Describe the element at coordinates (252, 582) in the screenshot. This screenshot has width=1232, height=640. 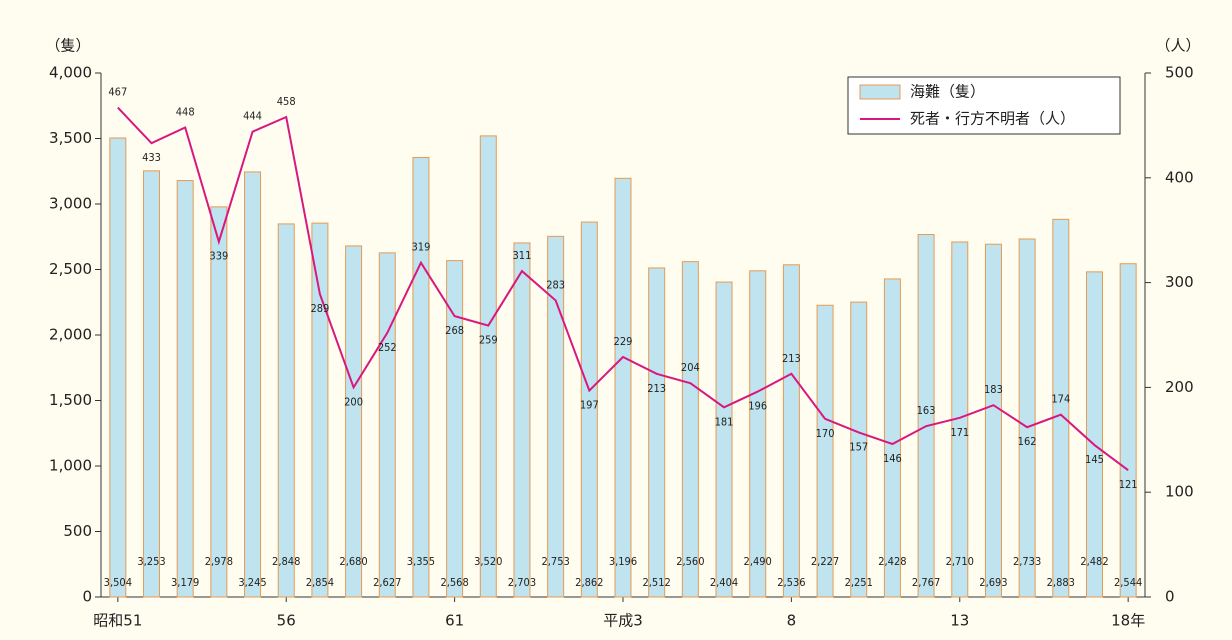
I see `bar-value-label: 3,245` at that location.